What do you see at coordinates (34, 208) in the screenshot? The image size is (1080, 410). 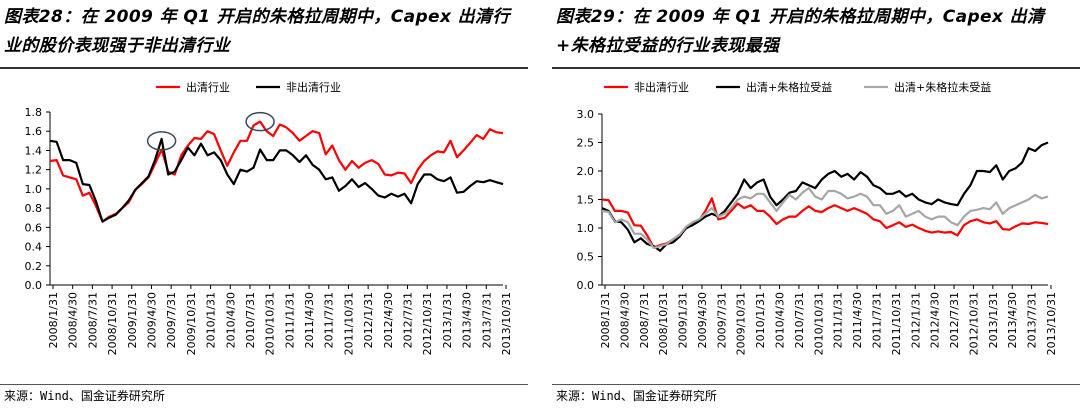 I see `y-tick-label: 0.8` at bounding box center [34, 208].